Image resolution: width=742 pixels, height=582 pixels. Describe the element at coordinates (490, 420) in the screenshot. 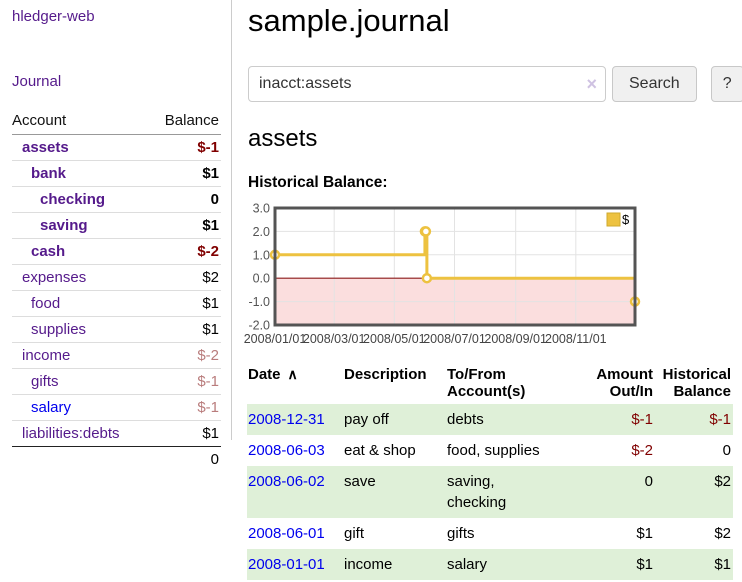

I see `table-row: 2008-12-31 pay off debts $-1 $-1` at that location.